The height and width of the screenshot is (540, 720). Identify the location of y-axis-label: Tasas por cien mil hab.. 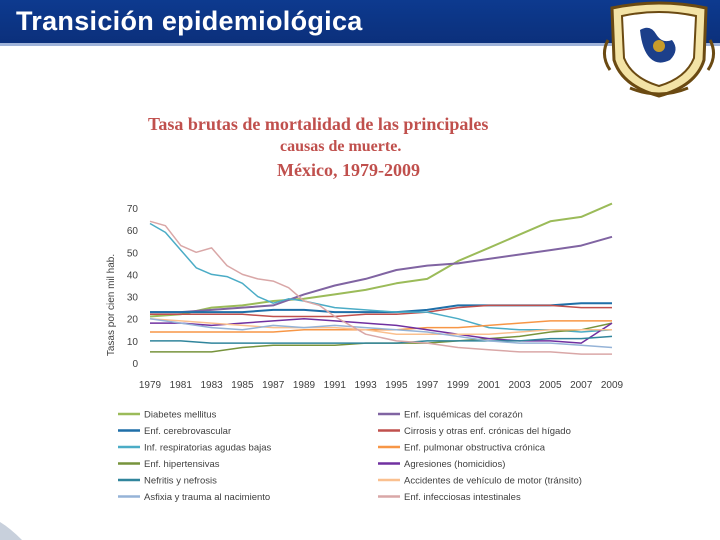
(111, 305).